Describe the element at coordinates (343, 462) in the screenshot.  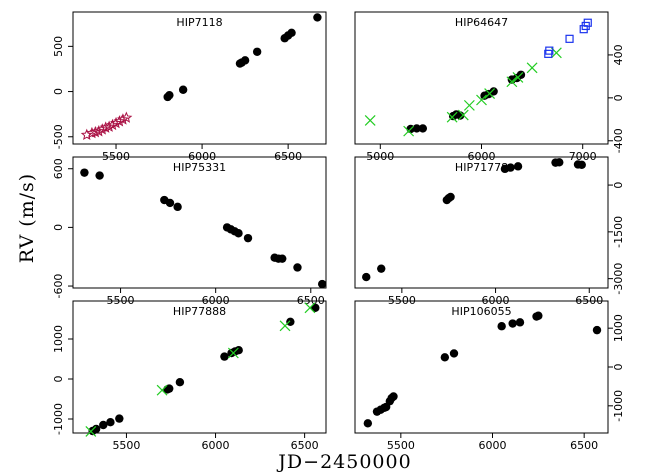
I see `x-axis-label: JD−2450000` at that location.